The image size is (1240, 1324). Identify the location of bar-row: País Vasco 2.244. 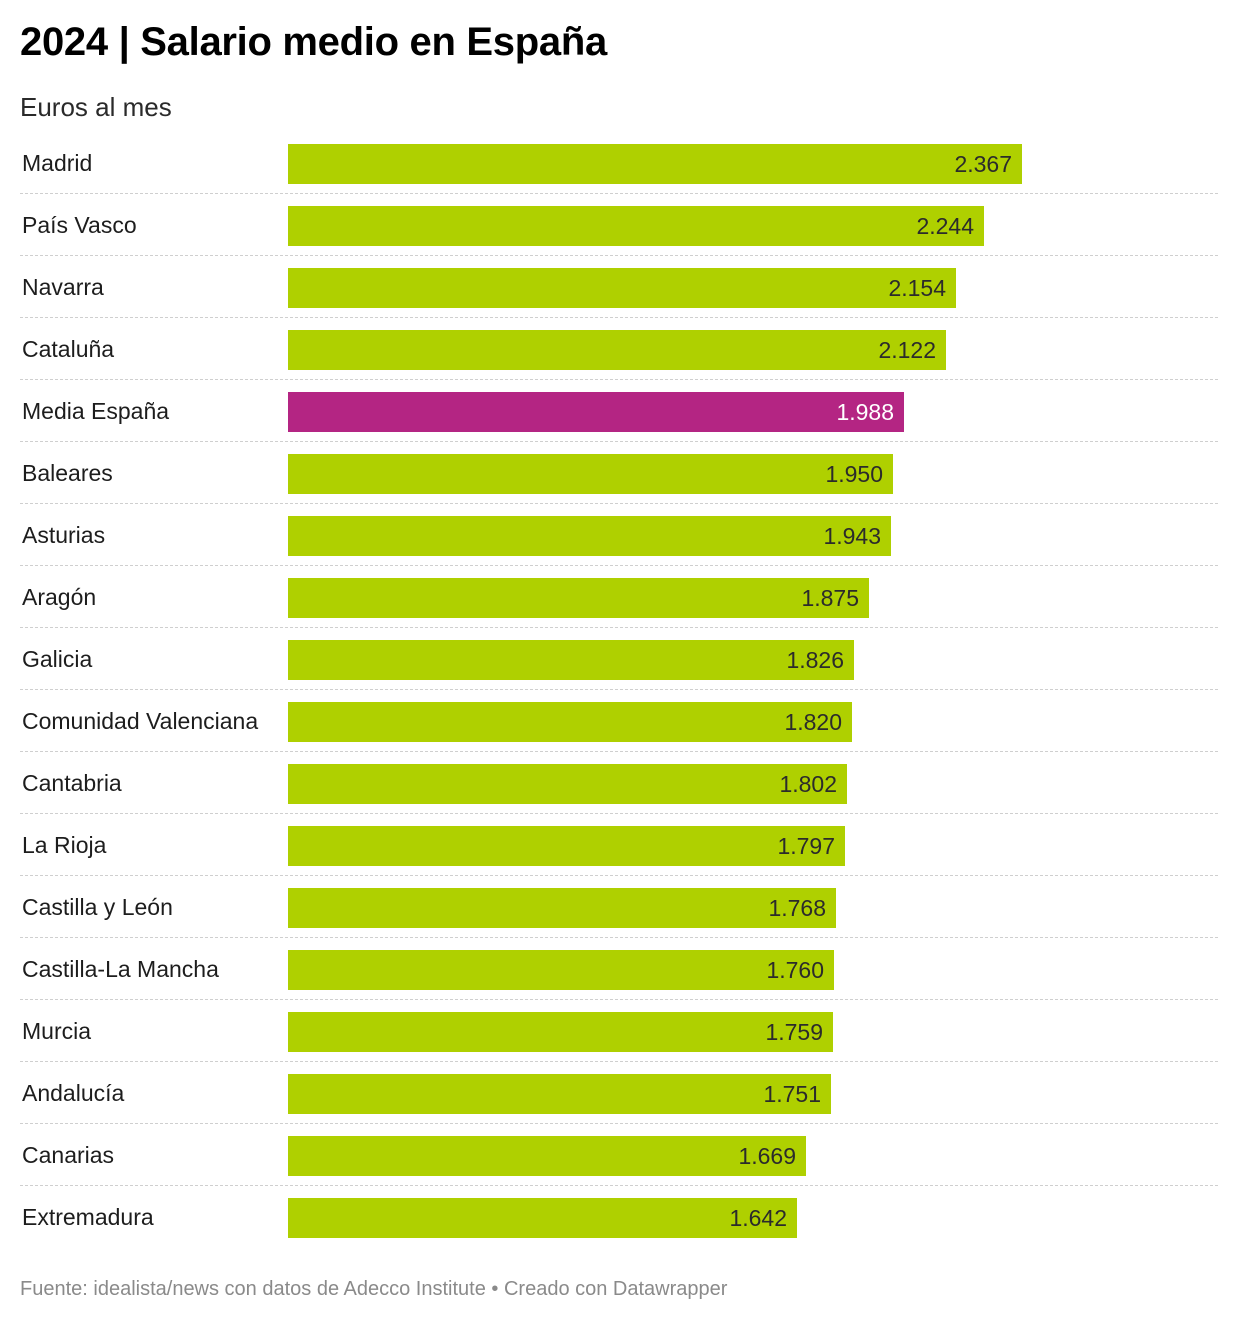
(619, 225).